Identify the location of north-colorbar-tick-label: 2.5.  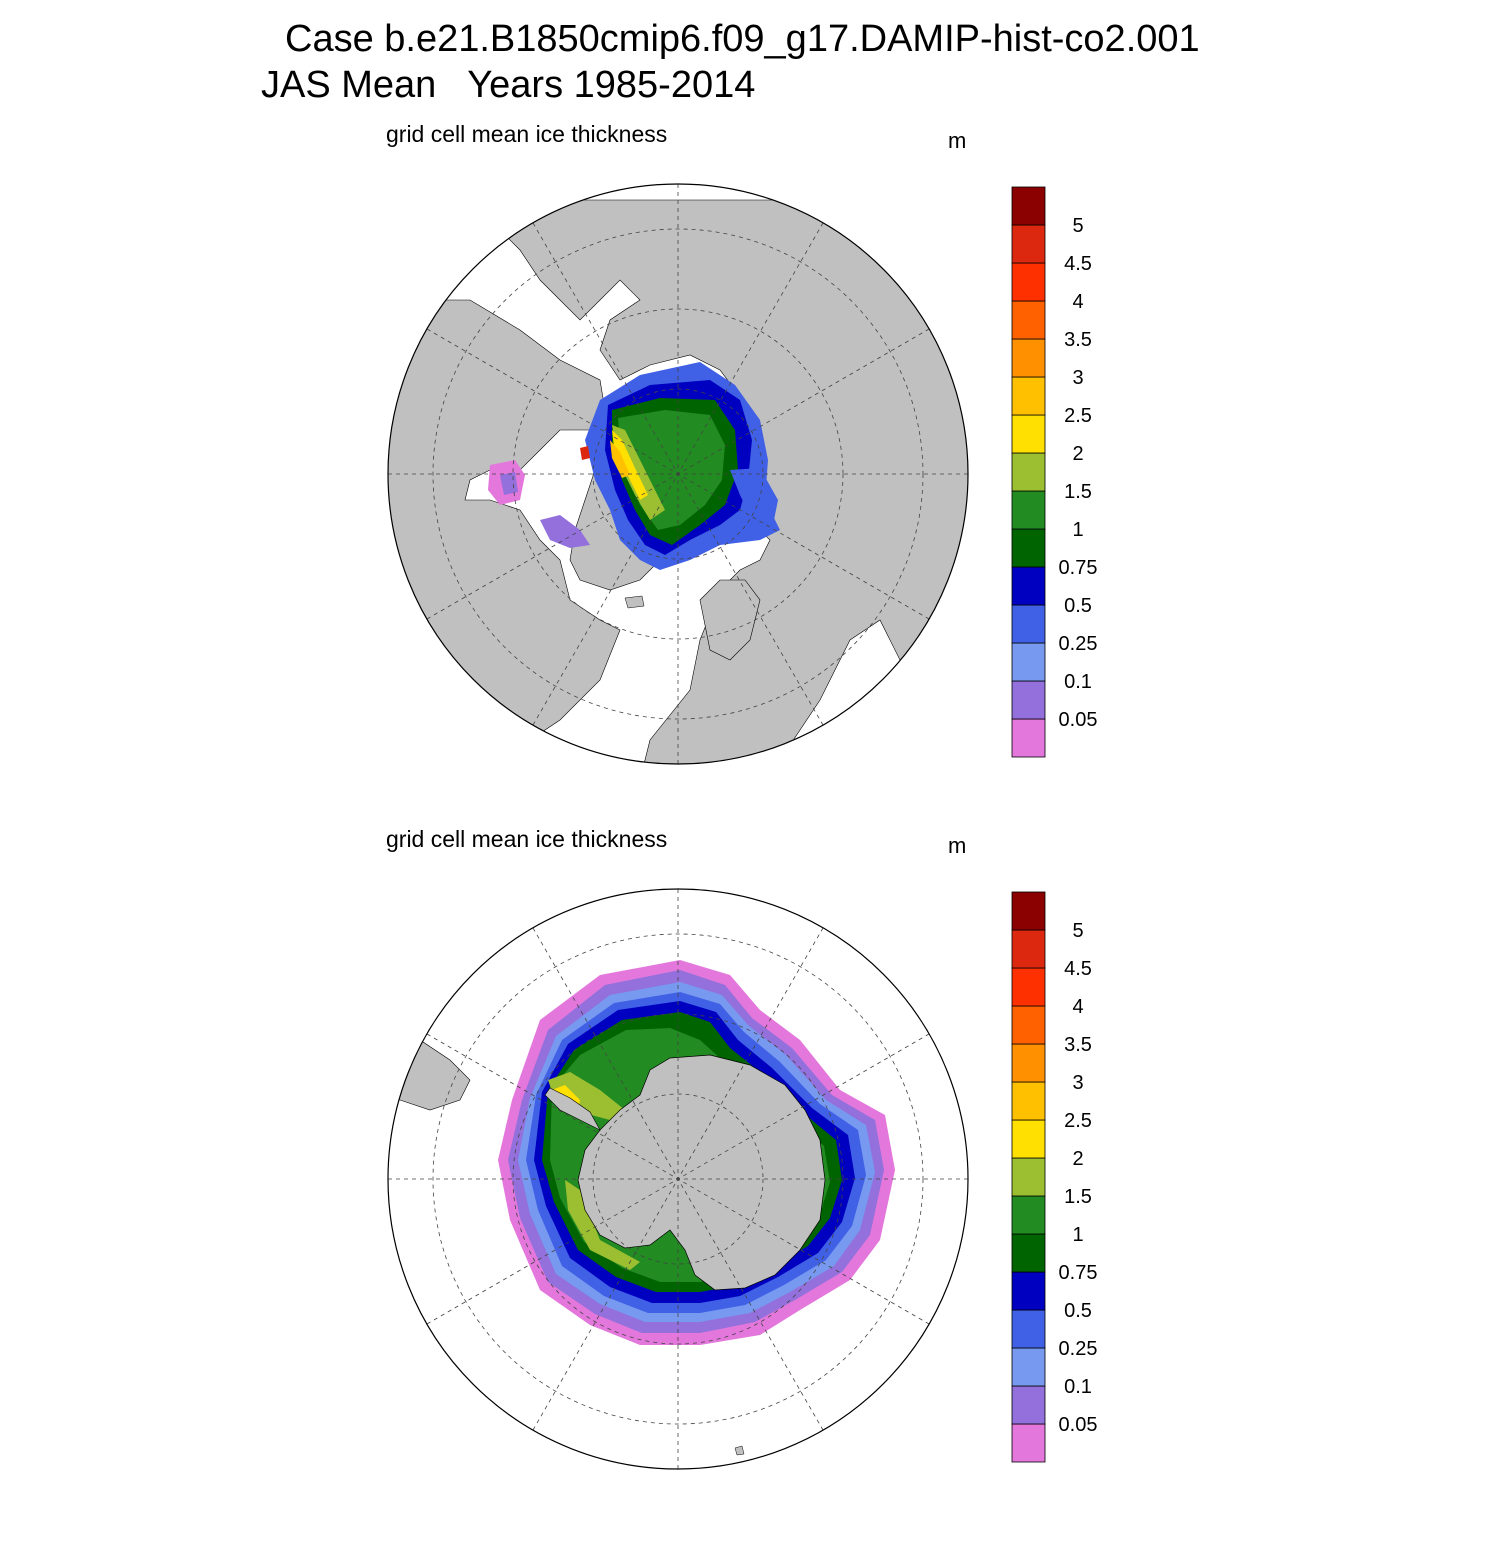
(1078, 416).